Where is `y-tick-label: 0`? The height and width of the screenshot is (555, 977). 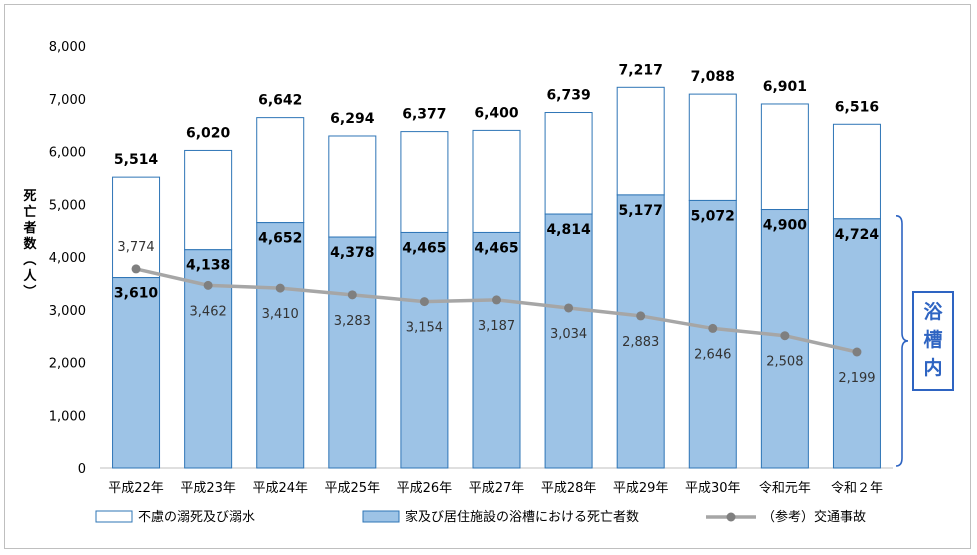
y-tick-label: 0 is located at coordinates (82, 469).